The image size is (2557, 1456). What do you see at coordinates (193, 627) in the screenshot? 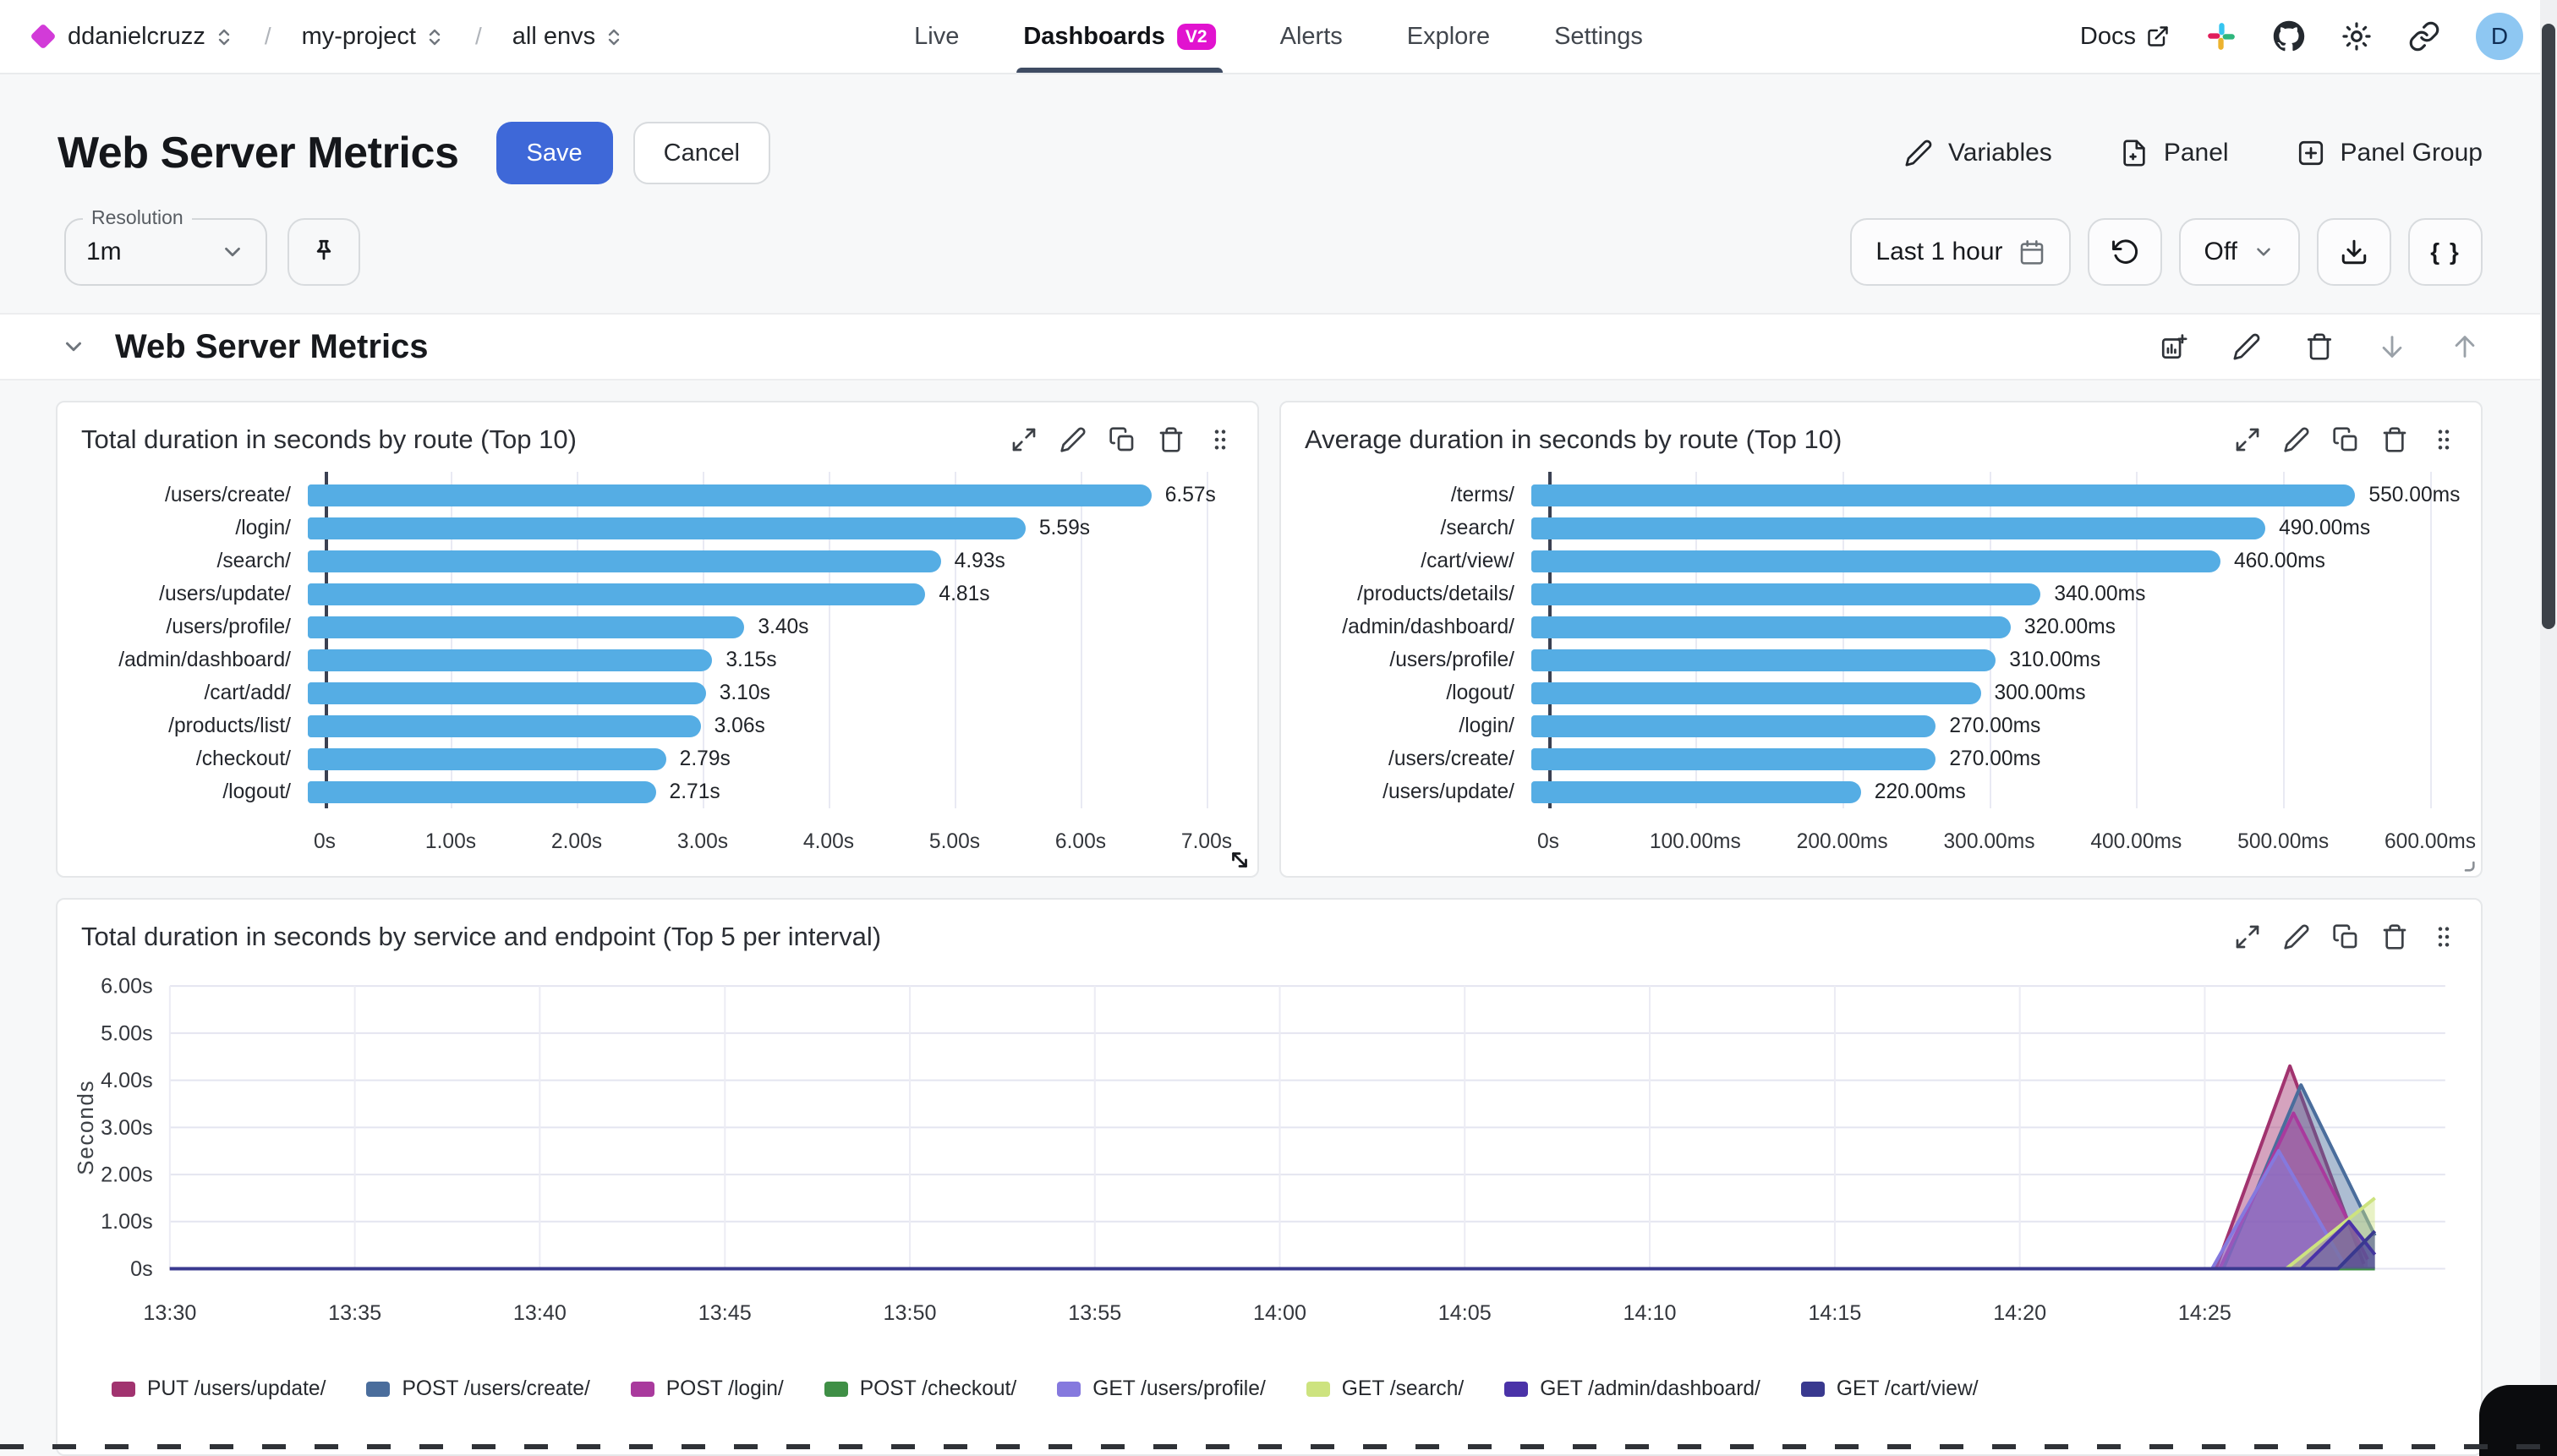
I see `bar-category-label: /users/profile/` at bounding box center [193, 627].